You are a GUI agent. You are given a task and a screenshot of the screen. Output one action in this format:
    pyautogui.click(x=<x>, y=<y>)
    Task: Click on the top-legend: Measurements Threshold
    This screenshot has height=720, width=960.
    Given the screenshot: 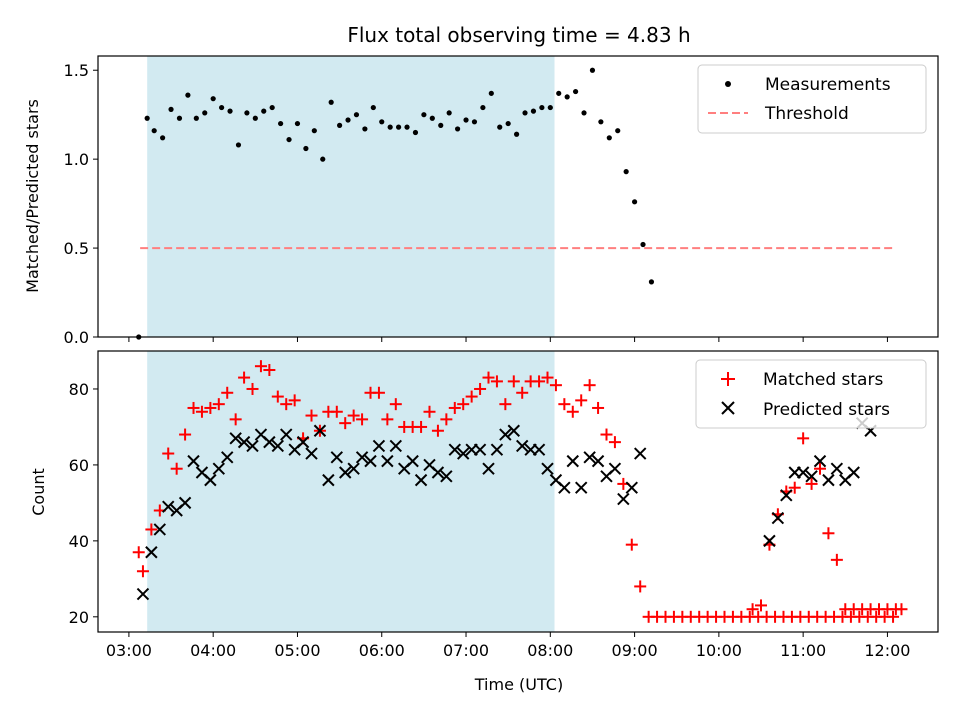 What is the action you would take?
    pyautogui.click(x=812, y=99)
    